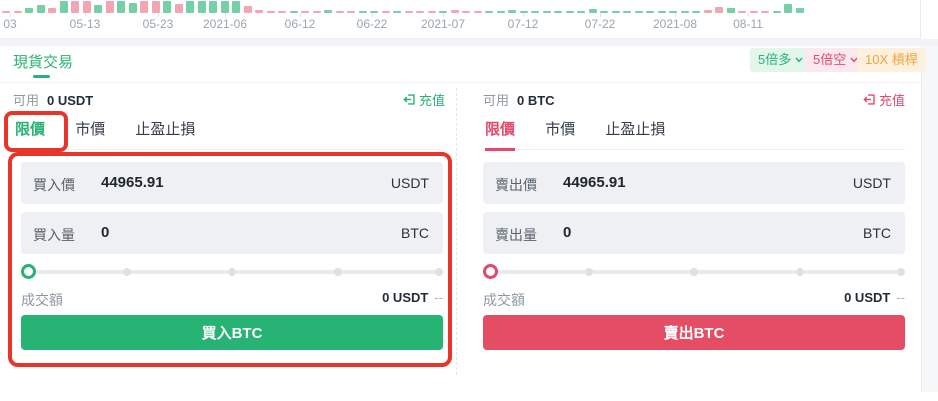 The height and width of the screenshot is (401, 938). Describe the element at coordinates (836, 60) in the screenshot. I see `leverage-short-button: 5倍空` at that location.